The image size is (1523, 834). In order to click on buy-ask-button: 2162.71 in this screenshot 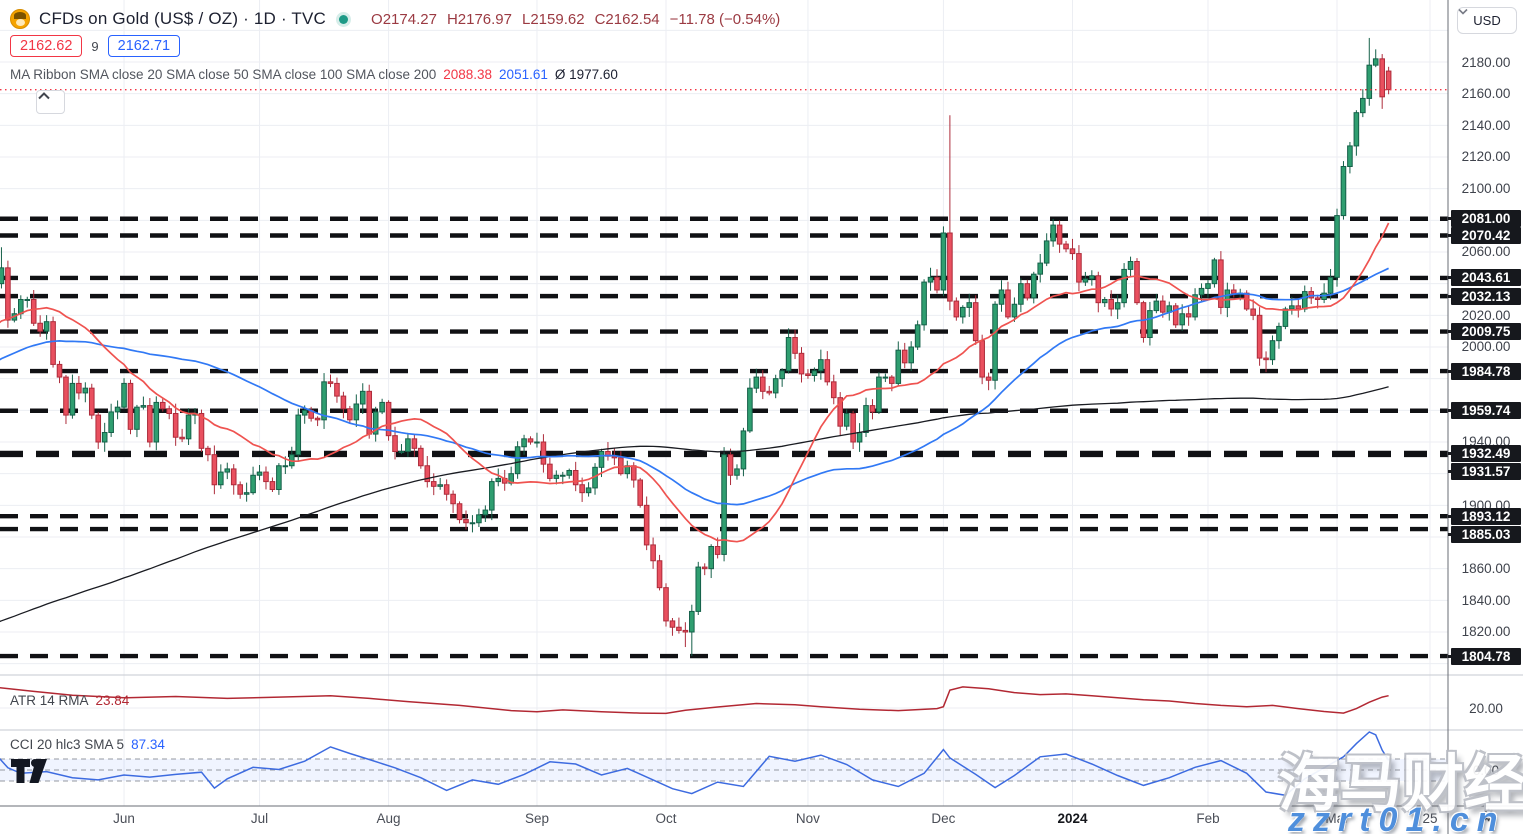, I will do `click(144, 46)`.